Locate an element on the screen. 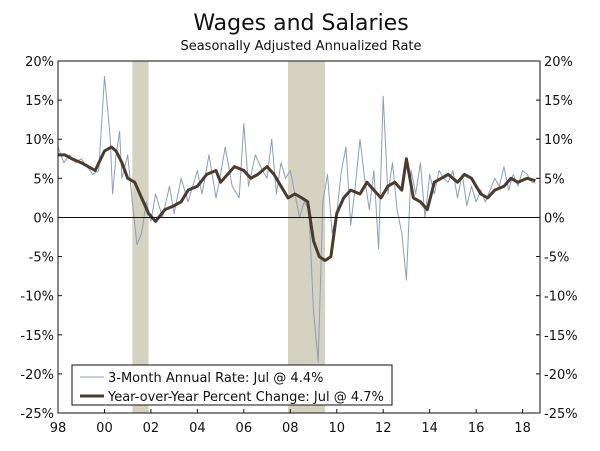 The height and width of the screenshot is (451, 600). y-tick-label-right: 0% is located at coordinates (554, 218).